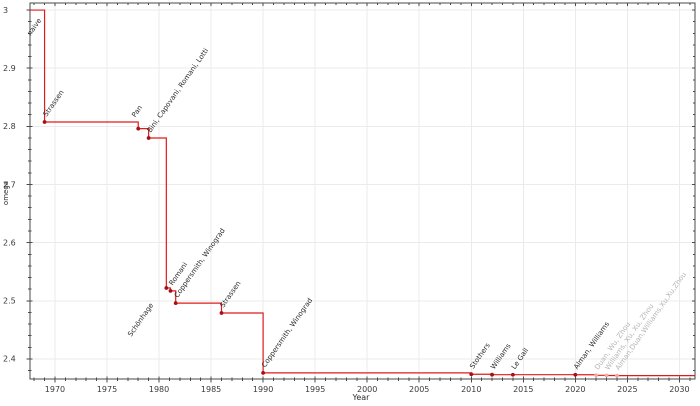 Image resolution: width=700 pixels, height=406 pixels. What do you see at coordinates (9, 242) in the screenshot?
I see `y-tick-label: 2.6` at bounding box center [9, 242].